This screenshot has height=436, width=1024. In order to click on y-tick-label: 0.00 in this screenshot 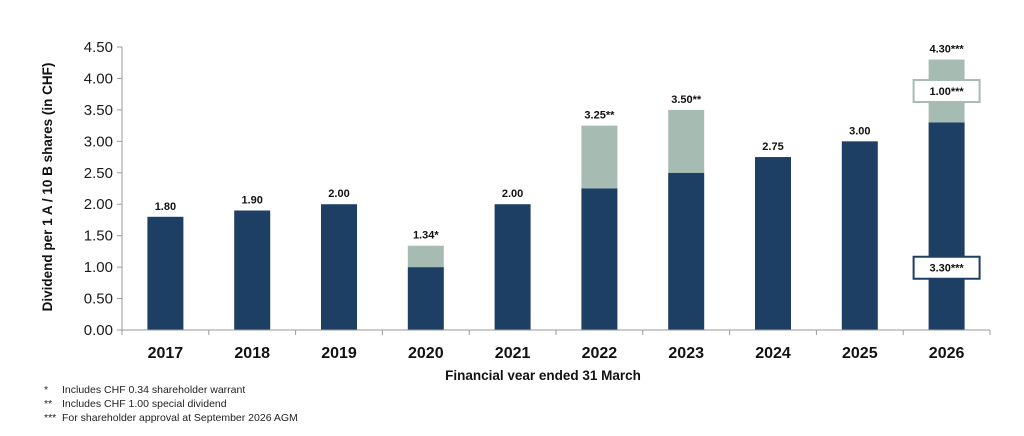, I will do `click(98, 330)`.